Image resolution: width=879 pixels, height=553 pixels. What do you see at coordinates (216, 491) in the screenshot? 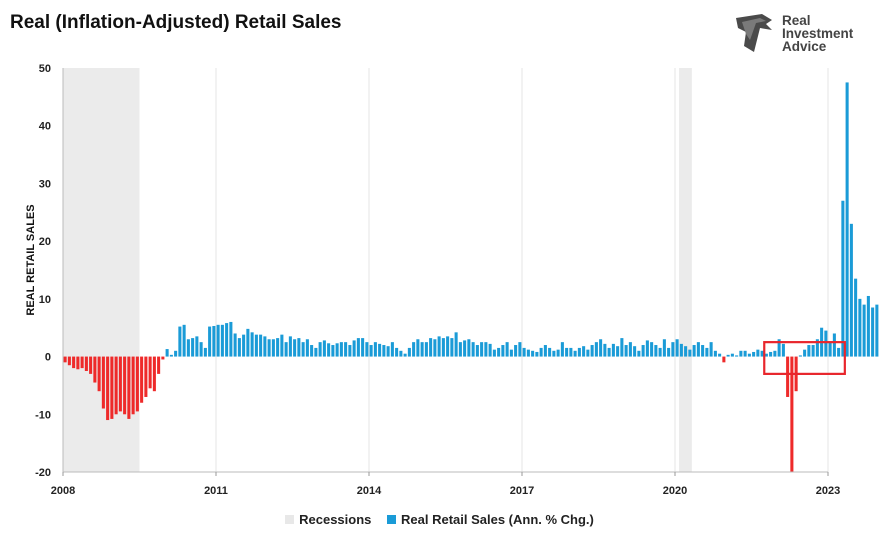
I see `x-tick-label: 2011` at bounding box center [216, 491].